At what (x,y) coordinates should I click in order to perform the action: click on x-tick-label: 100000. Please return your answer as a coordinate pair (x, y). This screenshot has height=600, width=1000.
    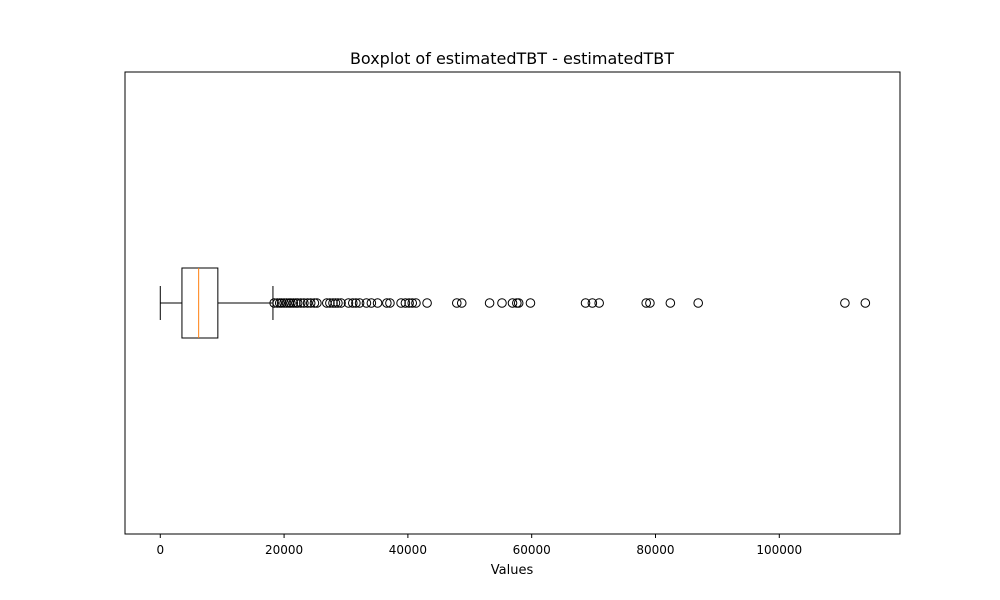
    Looking at the image, I should click on (779, 550).